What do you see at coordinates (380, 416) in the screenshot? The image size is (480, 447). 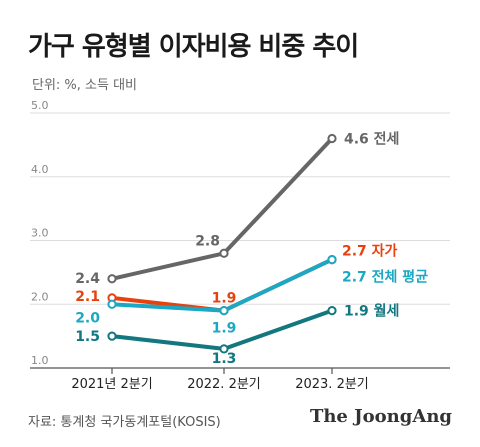 I see `publisher-logo: The JoongAng` at bounding box center [380, 416].